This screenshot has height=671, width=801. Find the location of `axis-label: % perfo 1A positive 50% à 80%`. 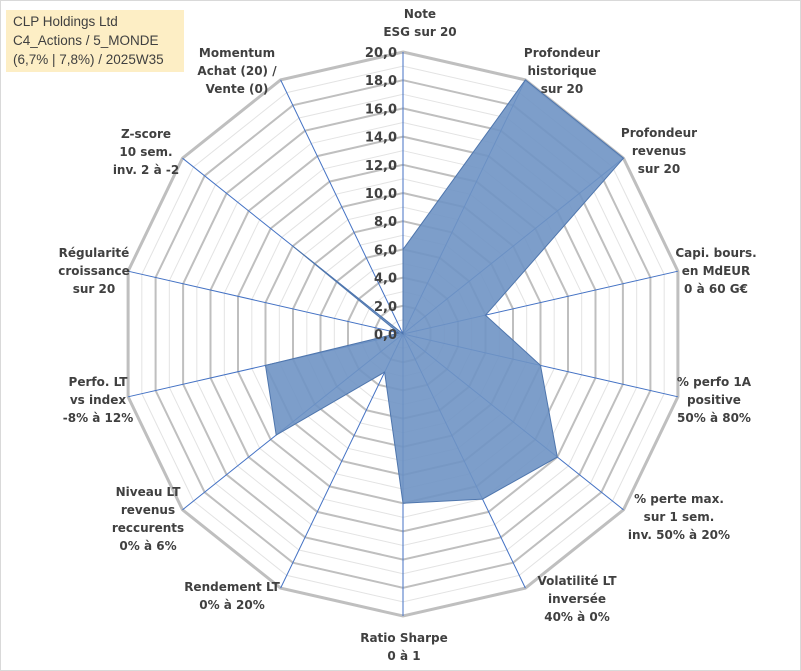

axis-label: % perfo 1A positive 50% à 80% is located at coordinates (714, 400).